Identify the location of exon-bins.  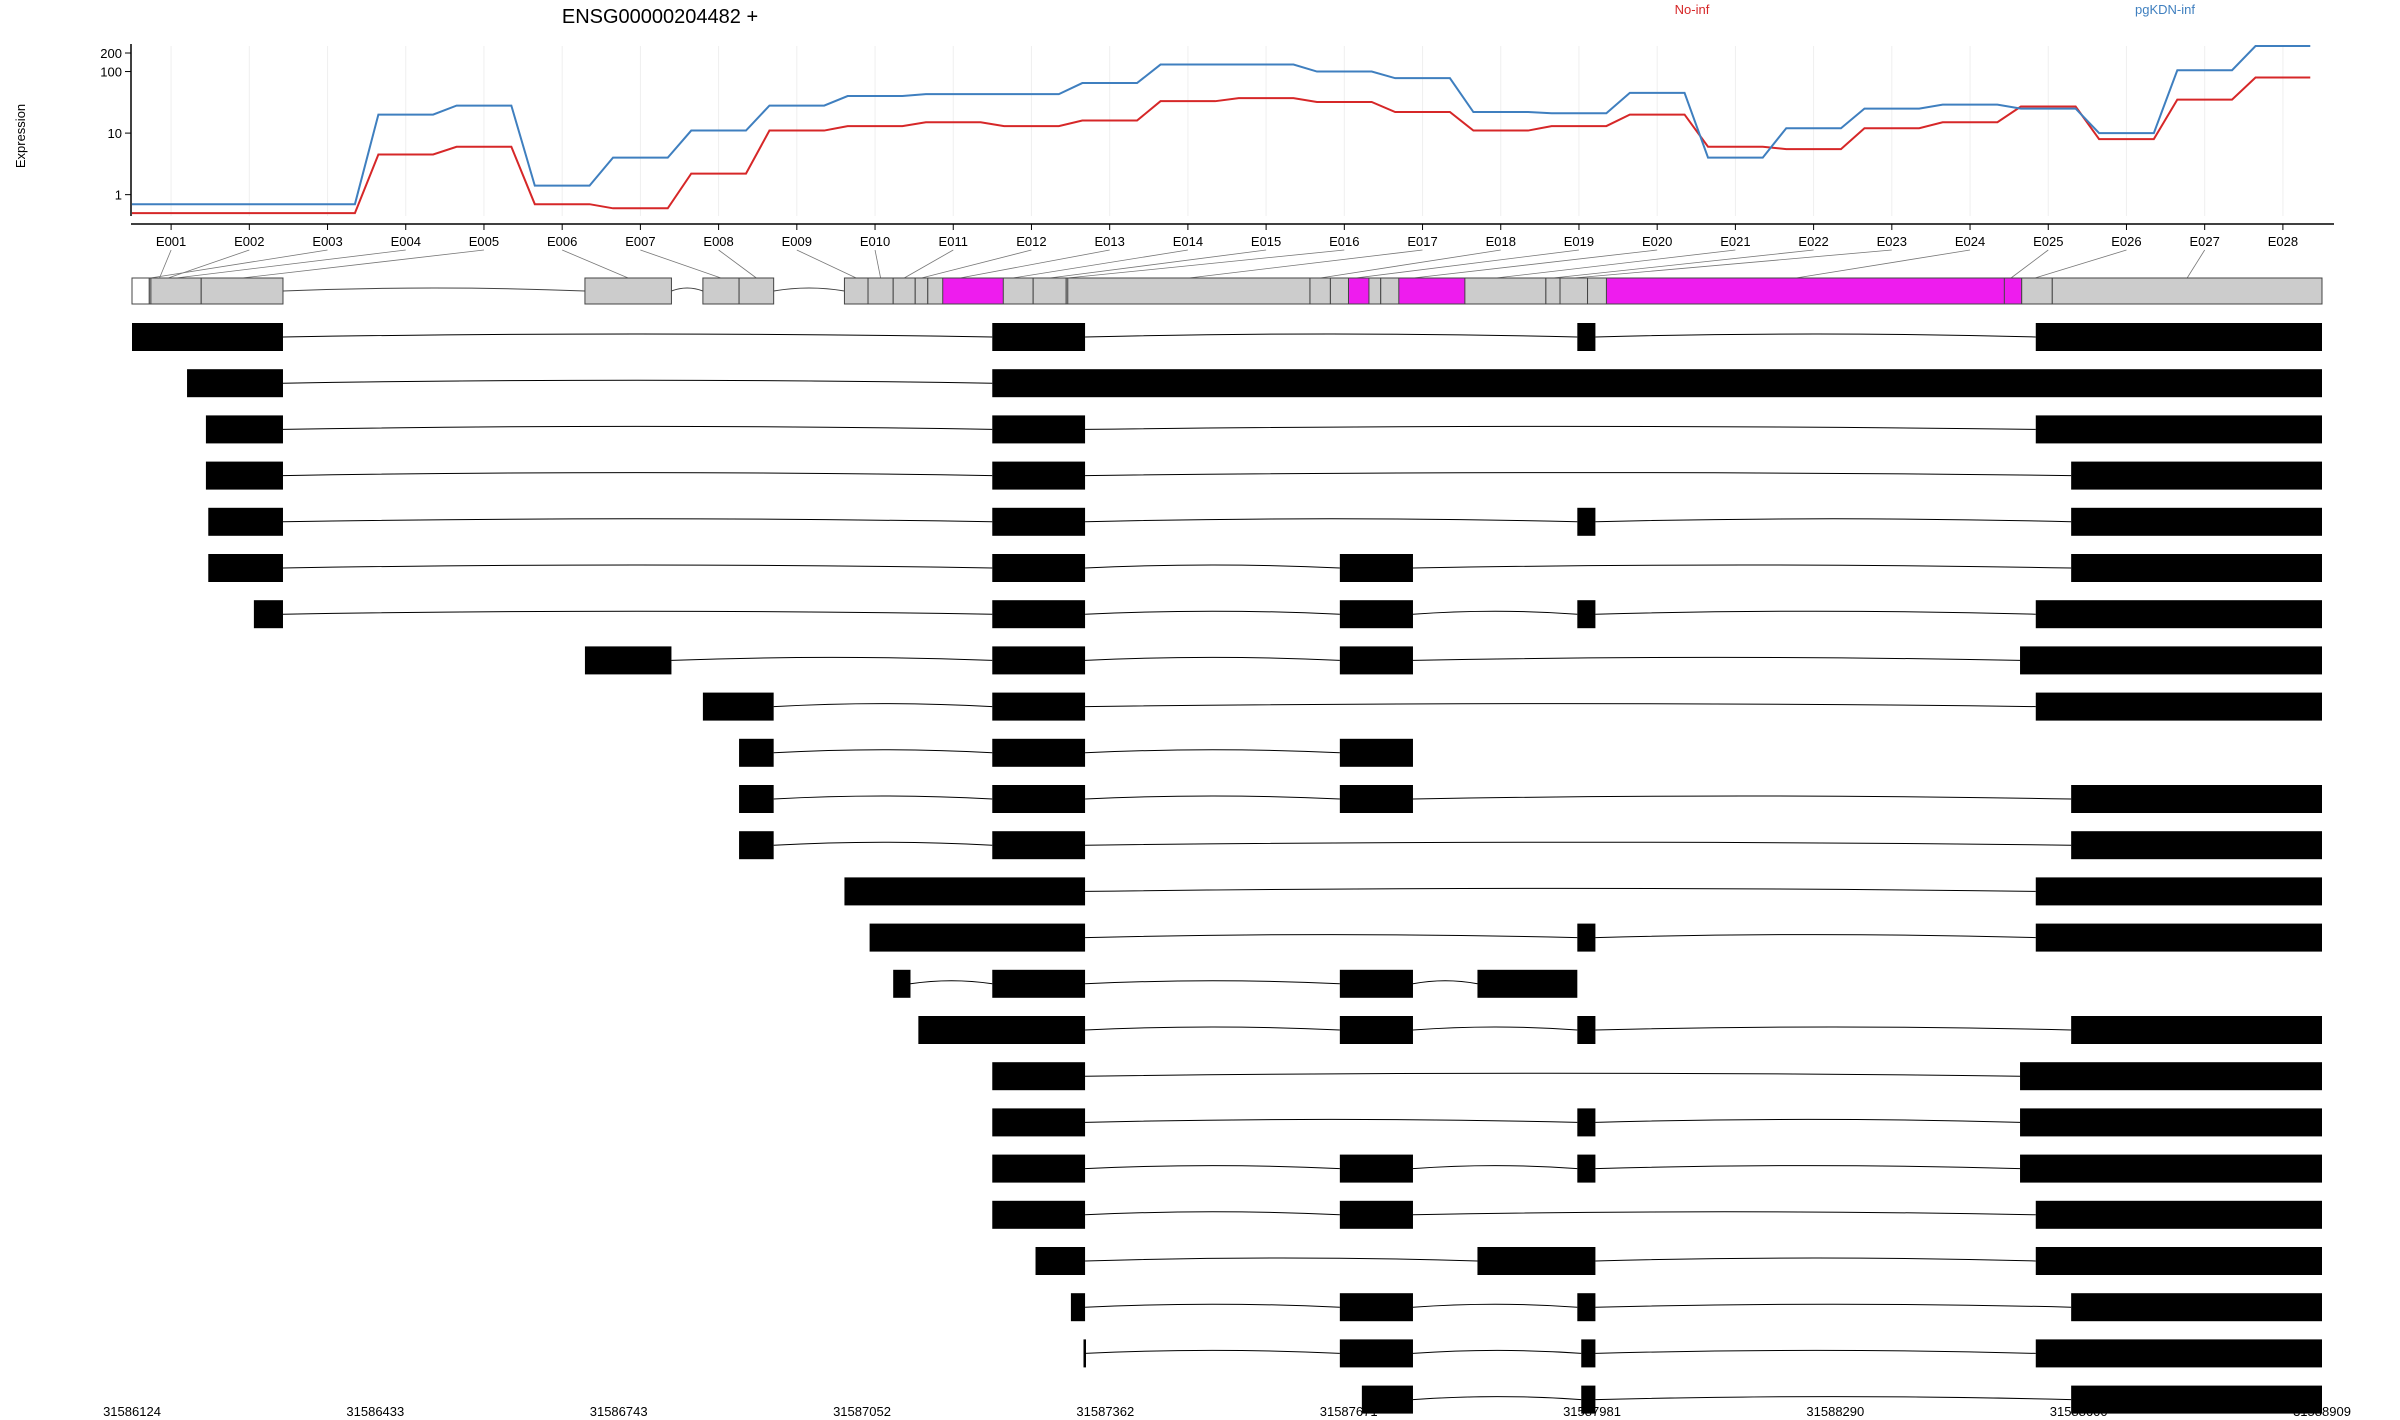
(1227, 291).